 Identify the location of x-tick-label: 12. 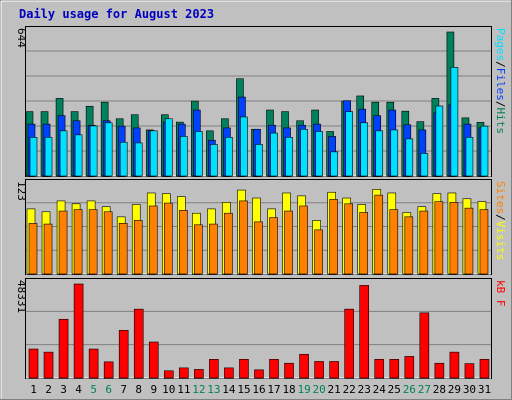
(198, 389).